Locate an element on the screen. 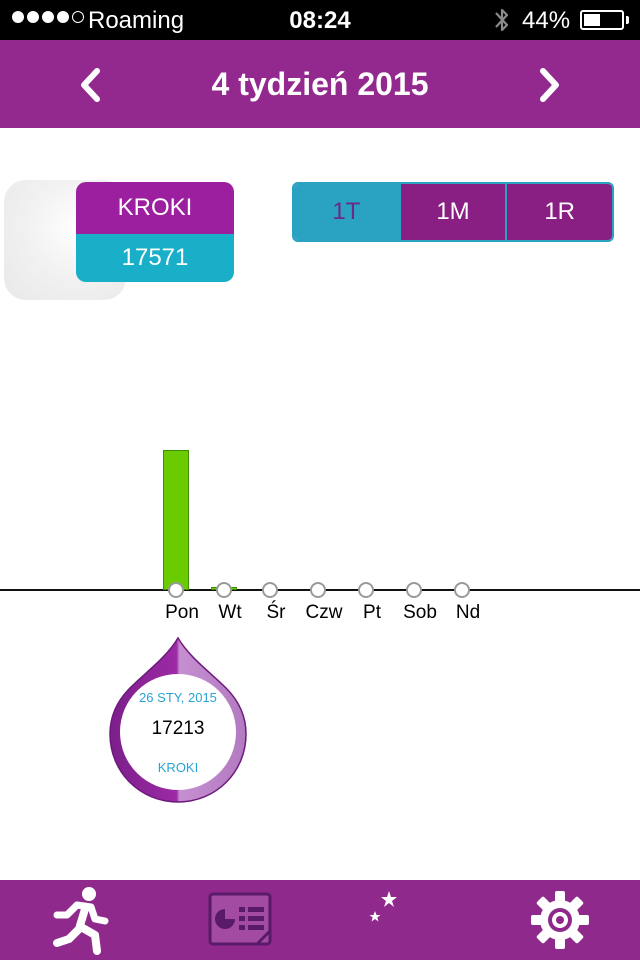 The image size is (640, 960). chart-tick-label: Pt is located at coordinates (372, 612).